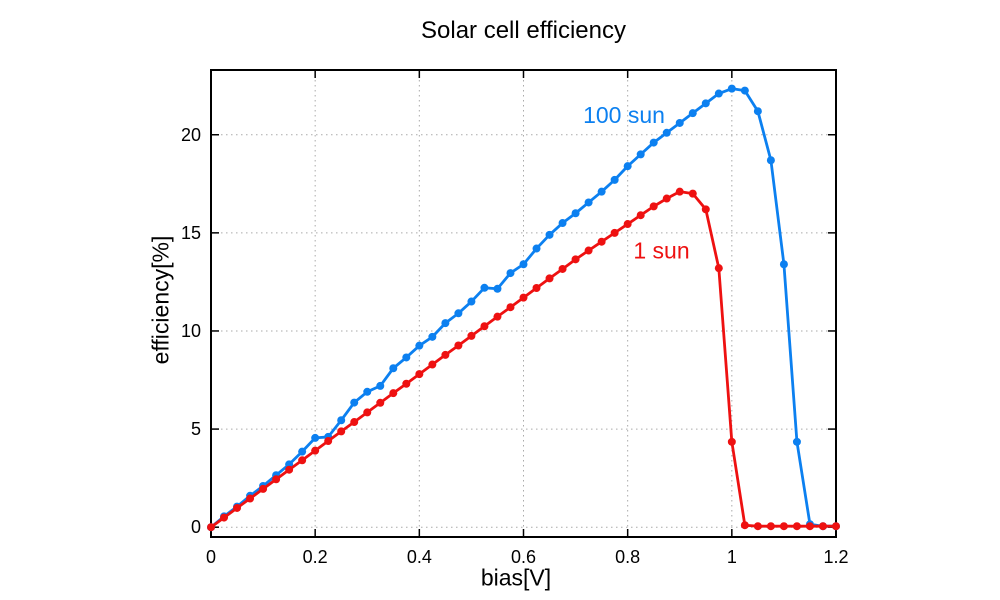  Describe the element at coordinates (191, 331) in the screenshot. I see `y-tick-label: 10` at that location.